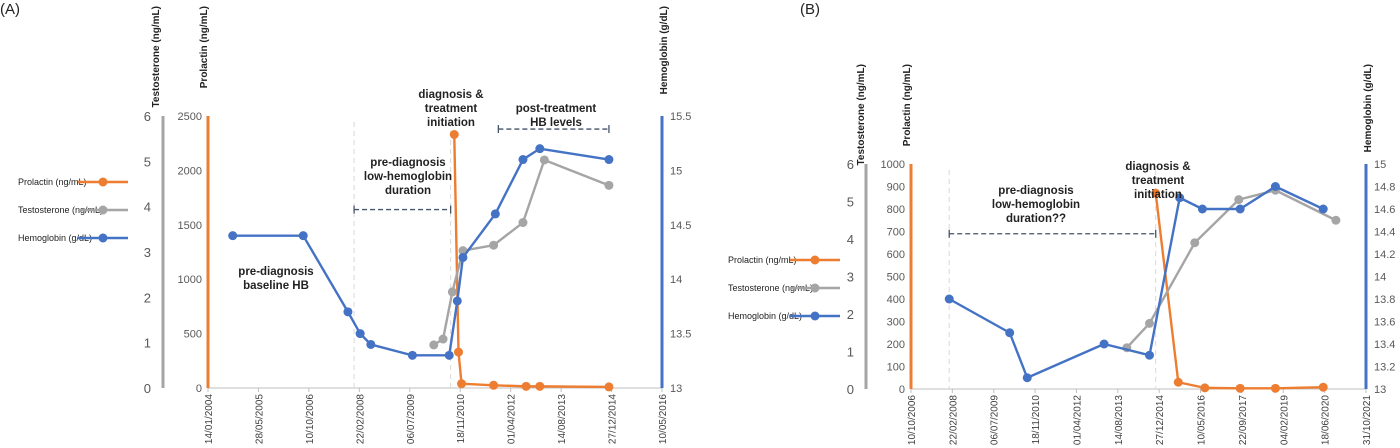 The height and width of the screenshot is (448, 1400). Describe the element at coordinates (408, 191) in the screenshot. I see `annotation-line: duration` at that location.